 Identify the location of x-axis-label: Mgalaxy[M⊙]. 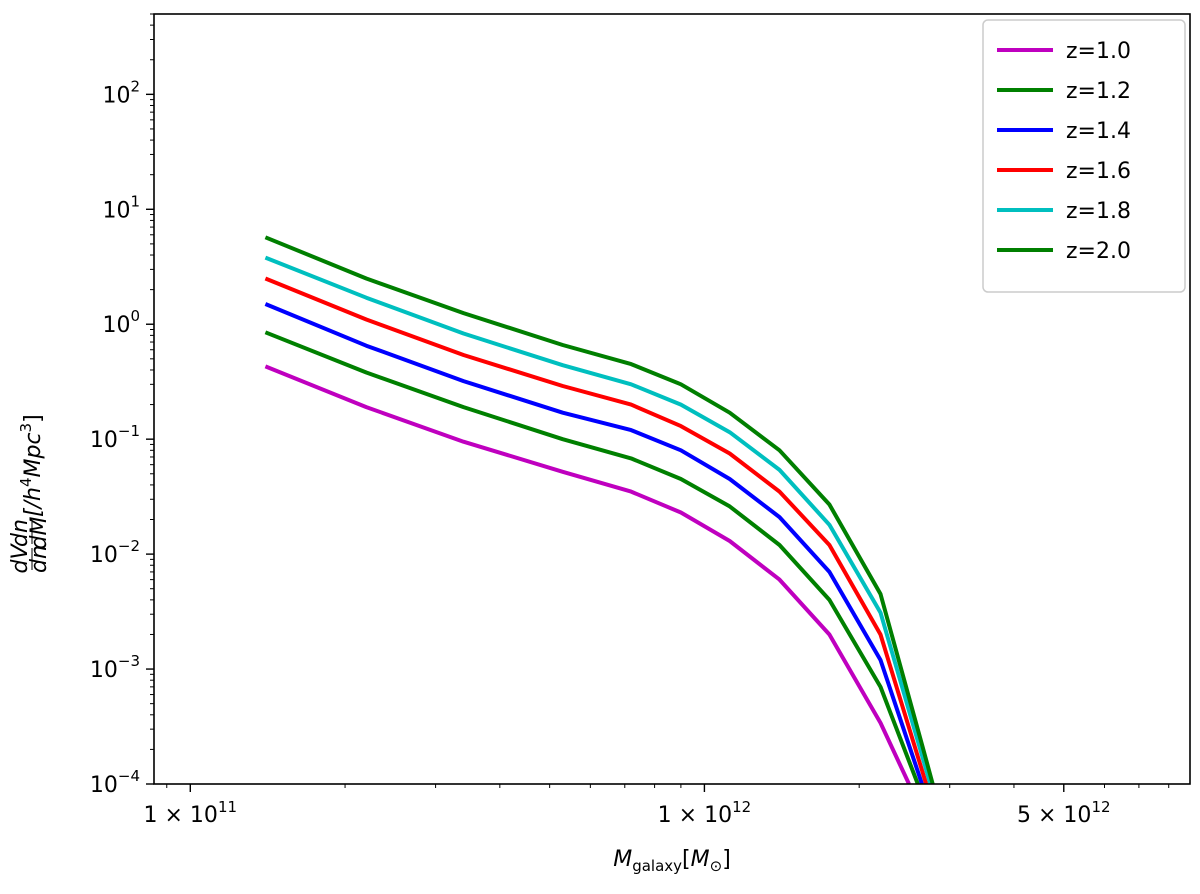
(672, 861).